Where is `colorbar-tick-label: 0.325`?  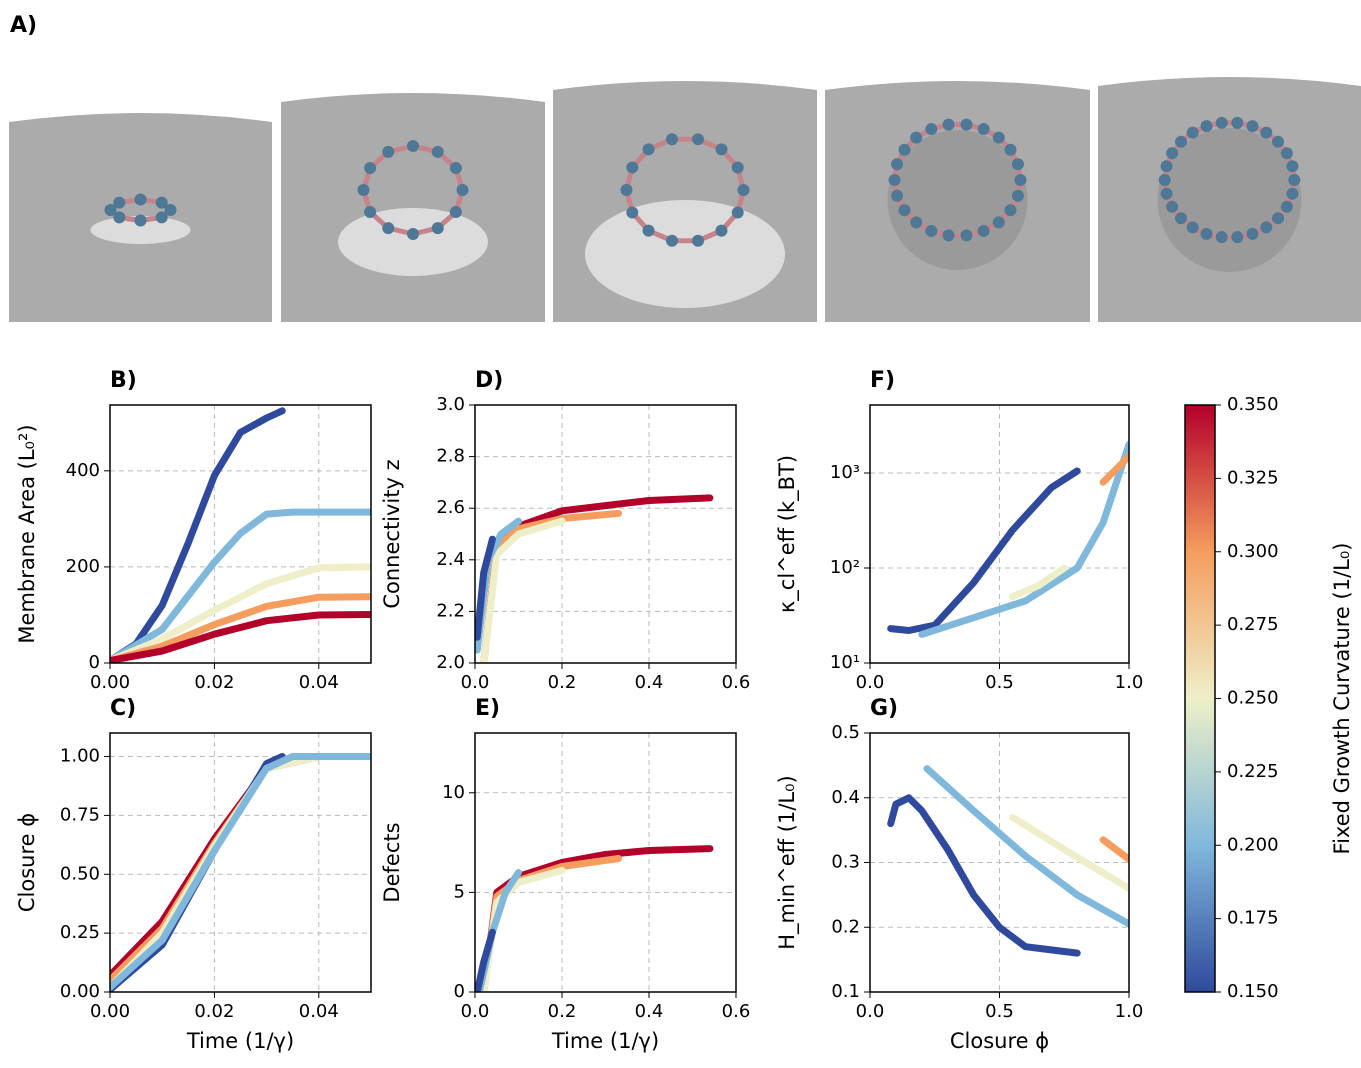 colorbar-tick-label: 0.325 is located at coordinates (1253, 477).